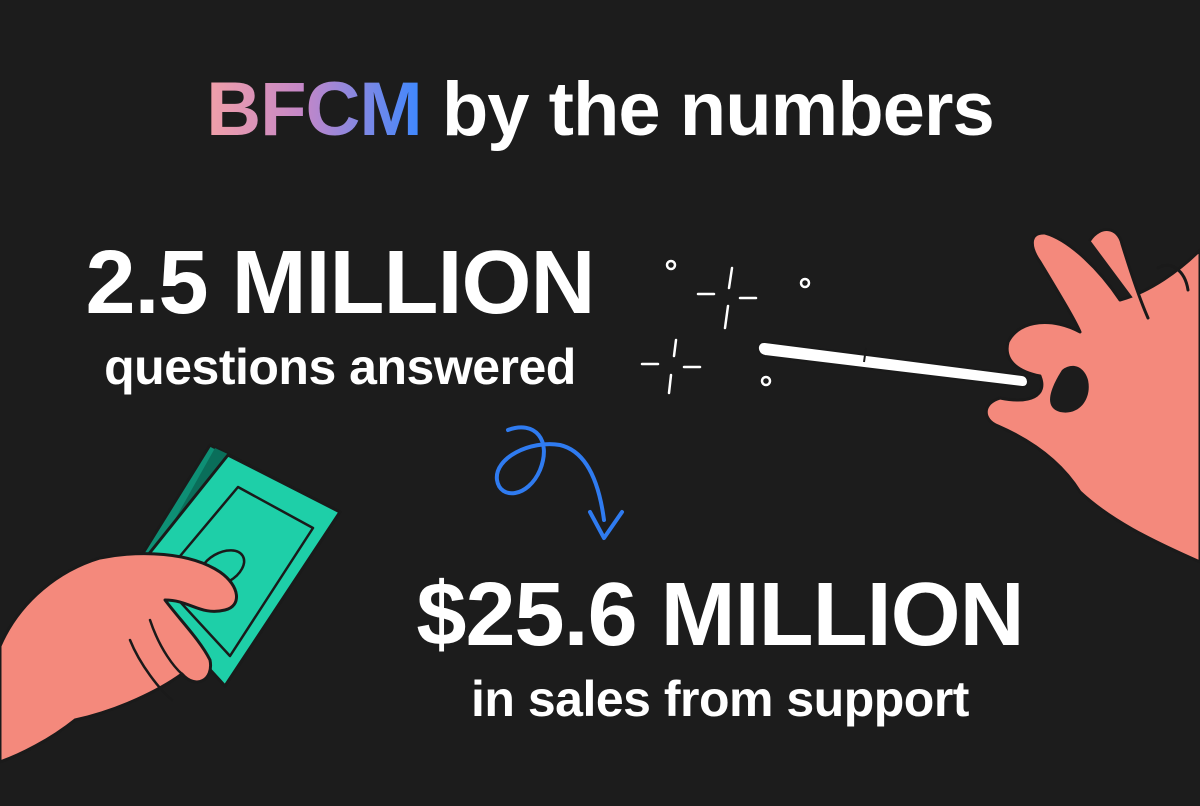 This screenshot has height=806, width=1200. What do you see at coordinates (559, 482) in the screenshot?
I see `curly-arrow-icon` at bounding box center [559, 482].